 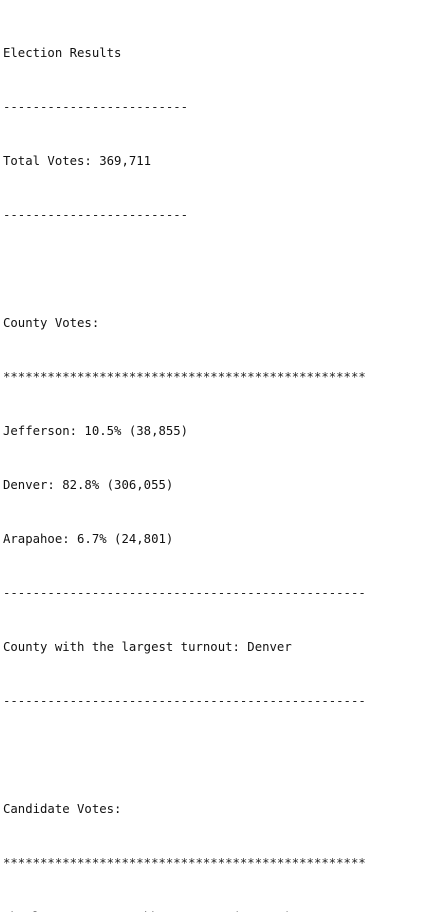 I want to click on county-line: Arapahoe: 6.7% (24,801), so click(x=88, y=539).